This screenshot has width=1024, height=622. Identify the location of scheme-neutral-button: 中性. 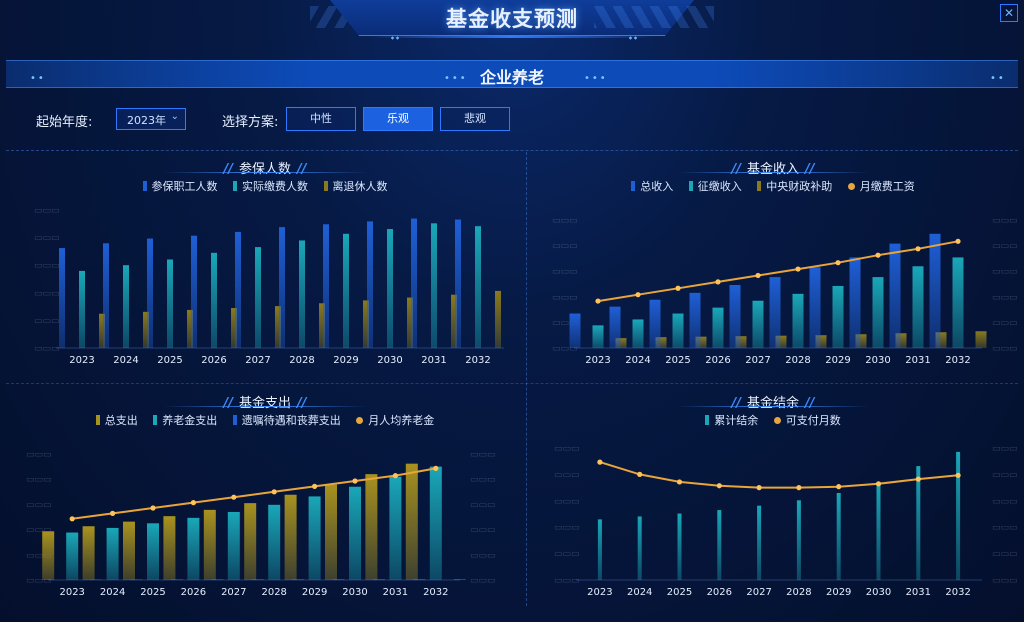
(321, 119).